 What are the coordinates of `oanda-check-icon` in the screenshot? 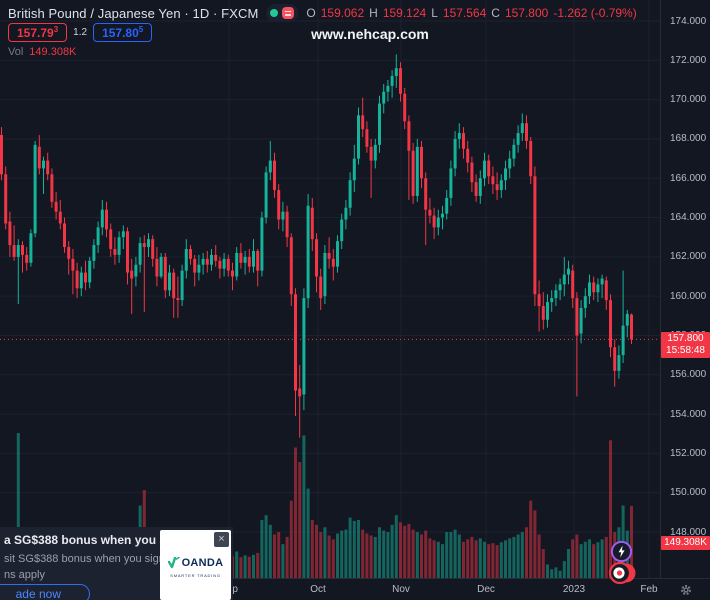 It's located at (173, 562).